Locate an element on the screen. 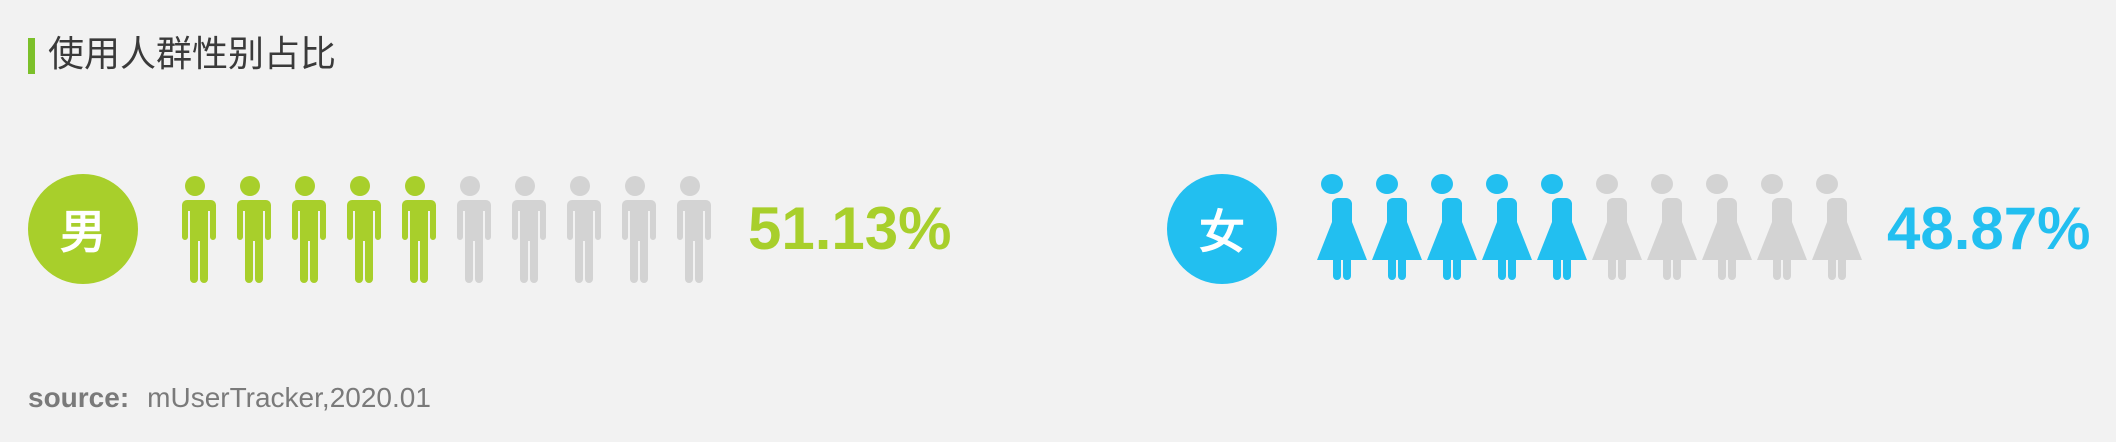 The height and width of the screenshot is (442, 2116). male-figure-row is located at coordinates (445, 229).